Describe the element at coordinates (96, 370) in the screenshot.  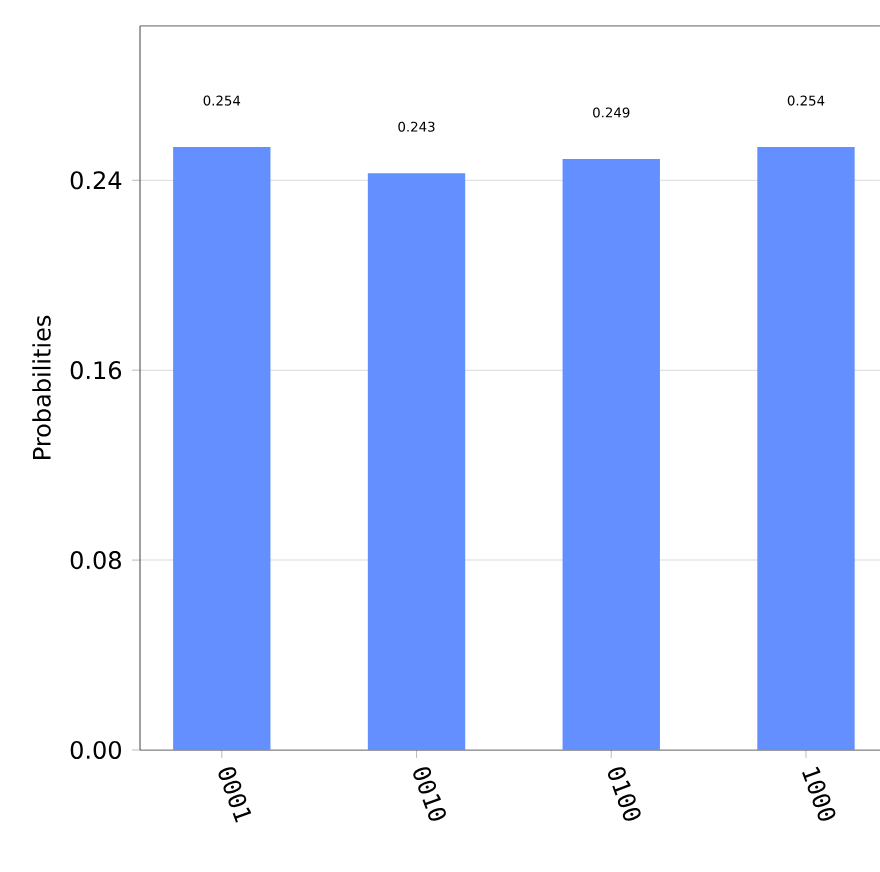
I see `y-tick-label: 0.16` at that location.